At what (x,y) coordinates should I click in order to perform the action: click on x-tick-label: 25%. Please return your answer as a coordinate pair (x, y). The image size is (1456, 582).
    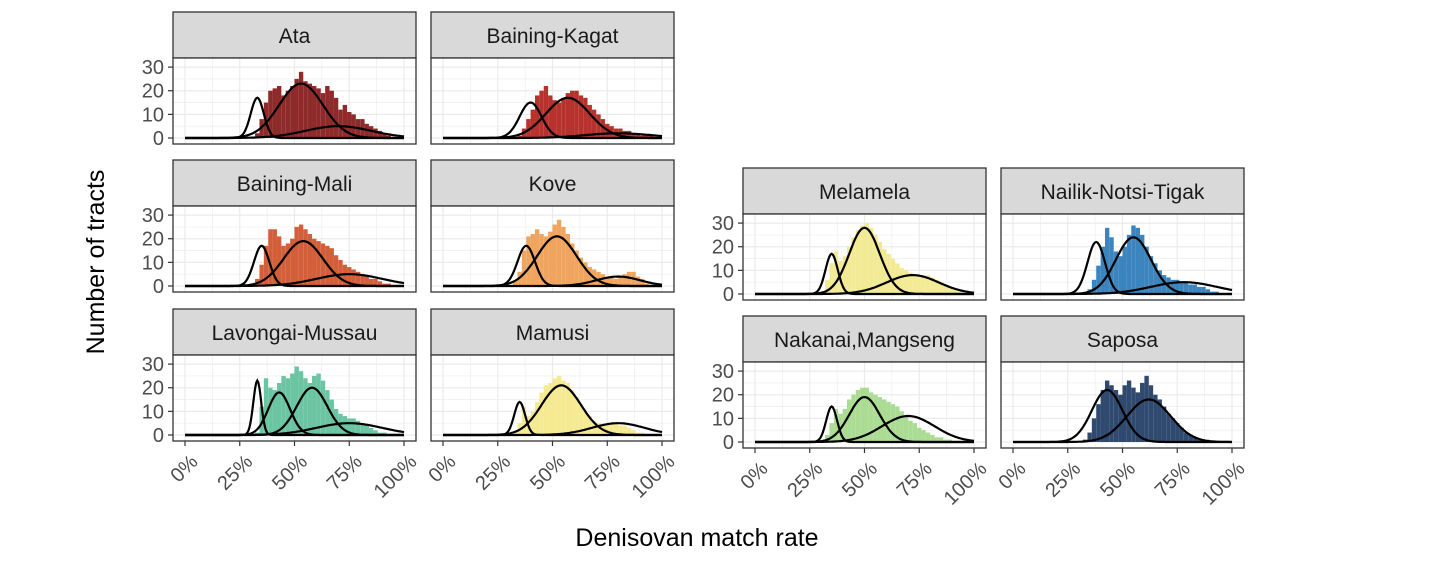
    Looking at the image, I should click on (493, 473).